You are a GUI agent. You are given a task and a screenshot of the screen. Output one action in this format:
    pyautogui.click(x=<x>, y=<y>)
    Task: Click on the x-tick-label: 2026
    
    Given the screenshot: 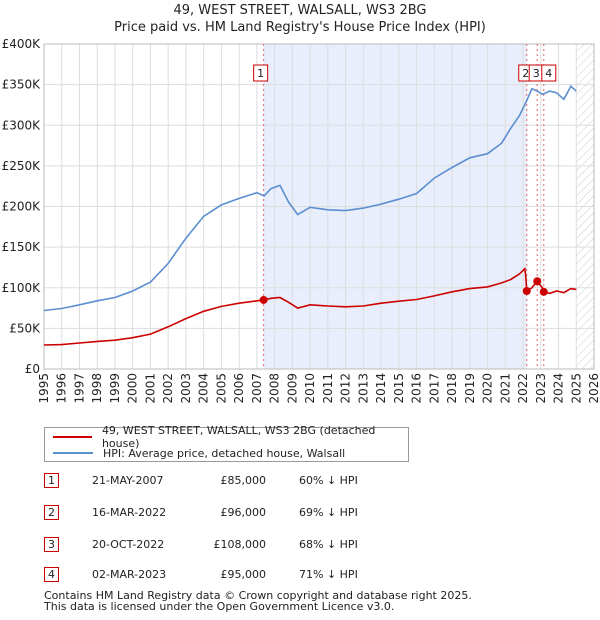 What is the action you would take?
    pyautogui.click(x=593, y=388)
    